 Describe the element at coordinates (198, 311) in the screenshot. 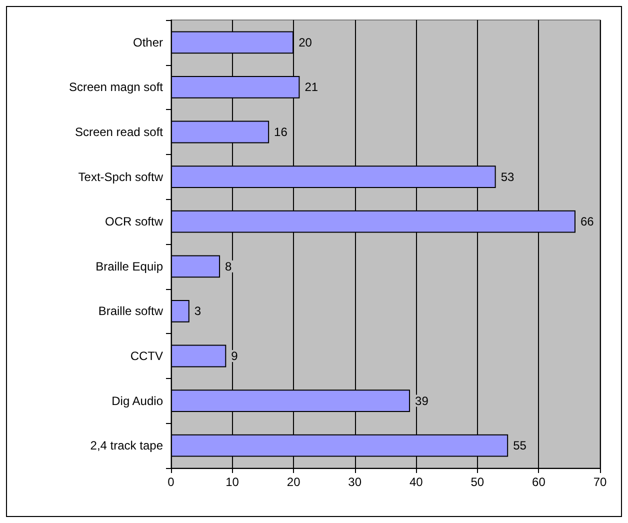

I see `data-label: 3` at that location.